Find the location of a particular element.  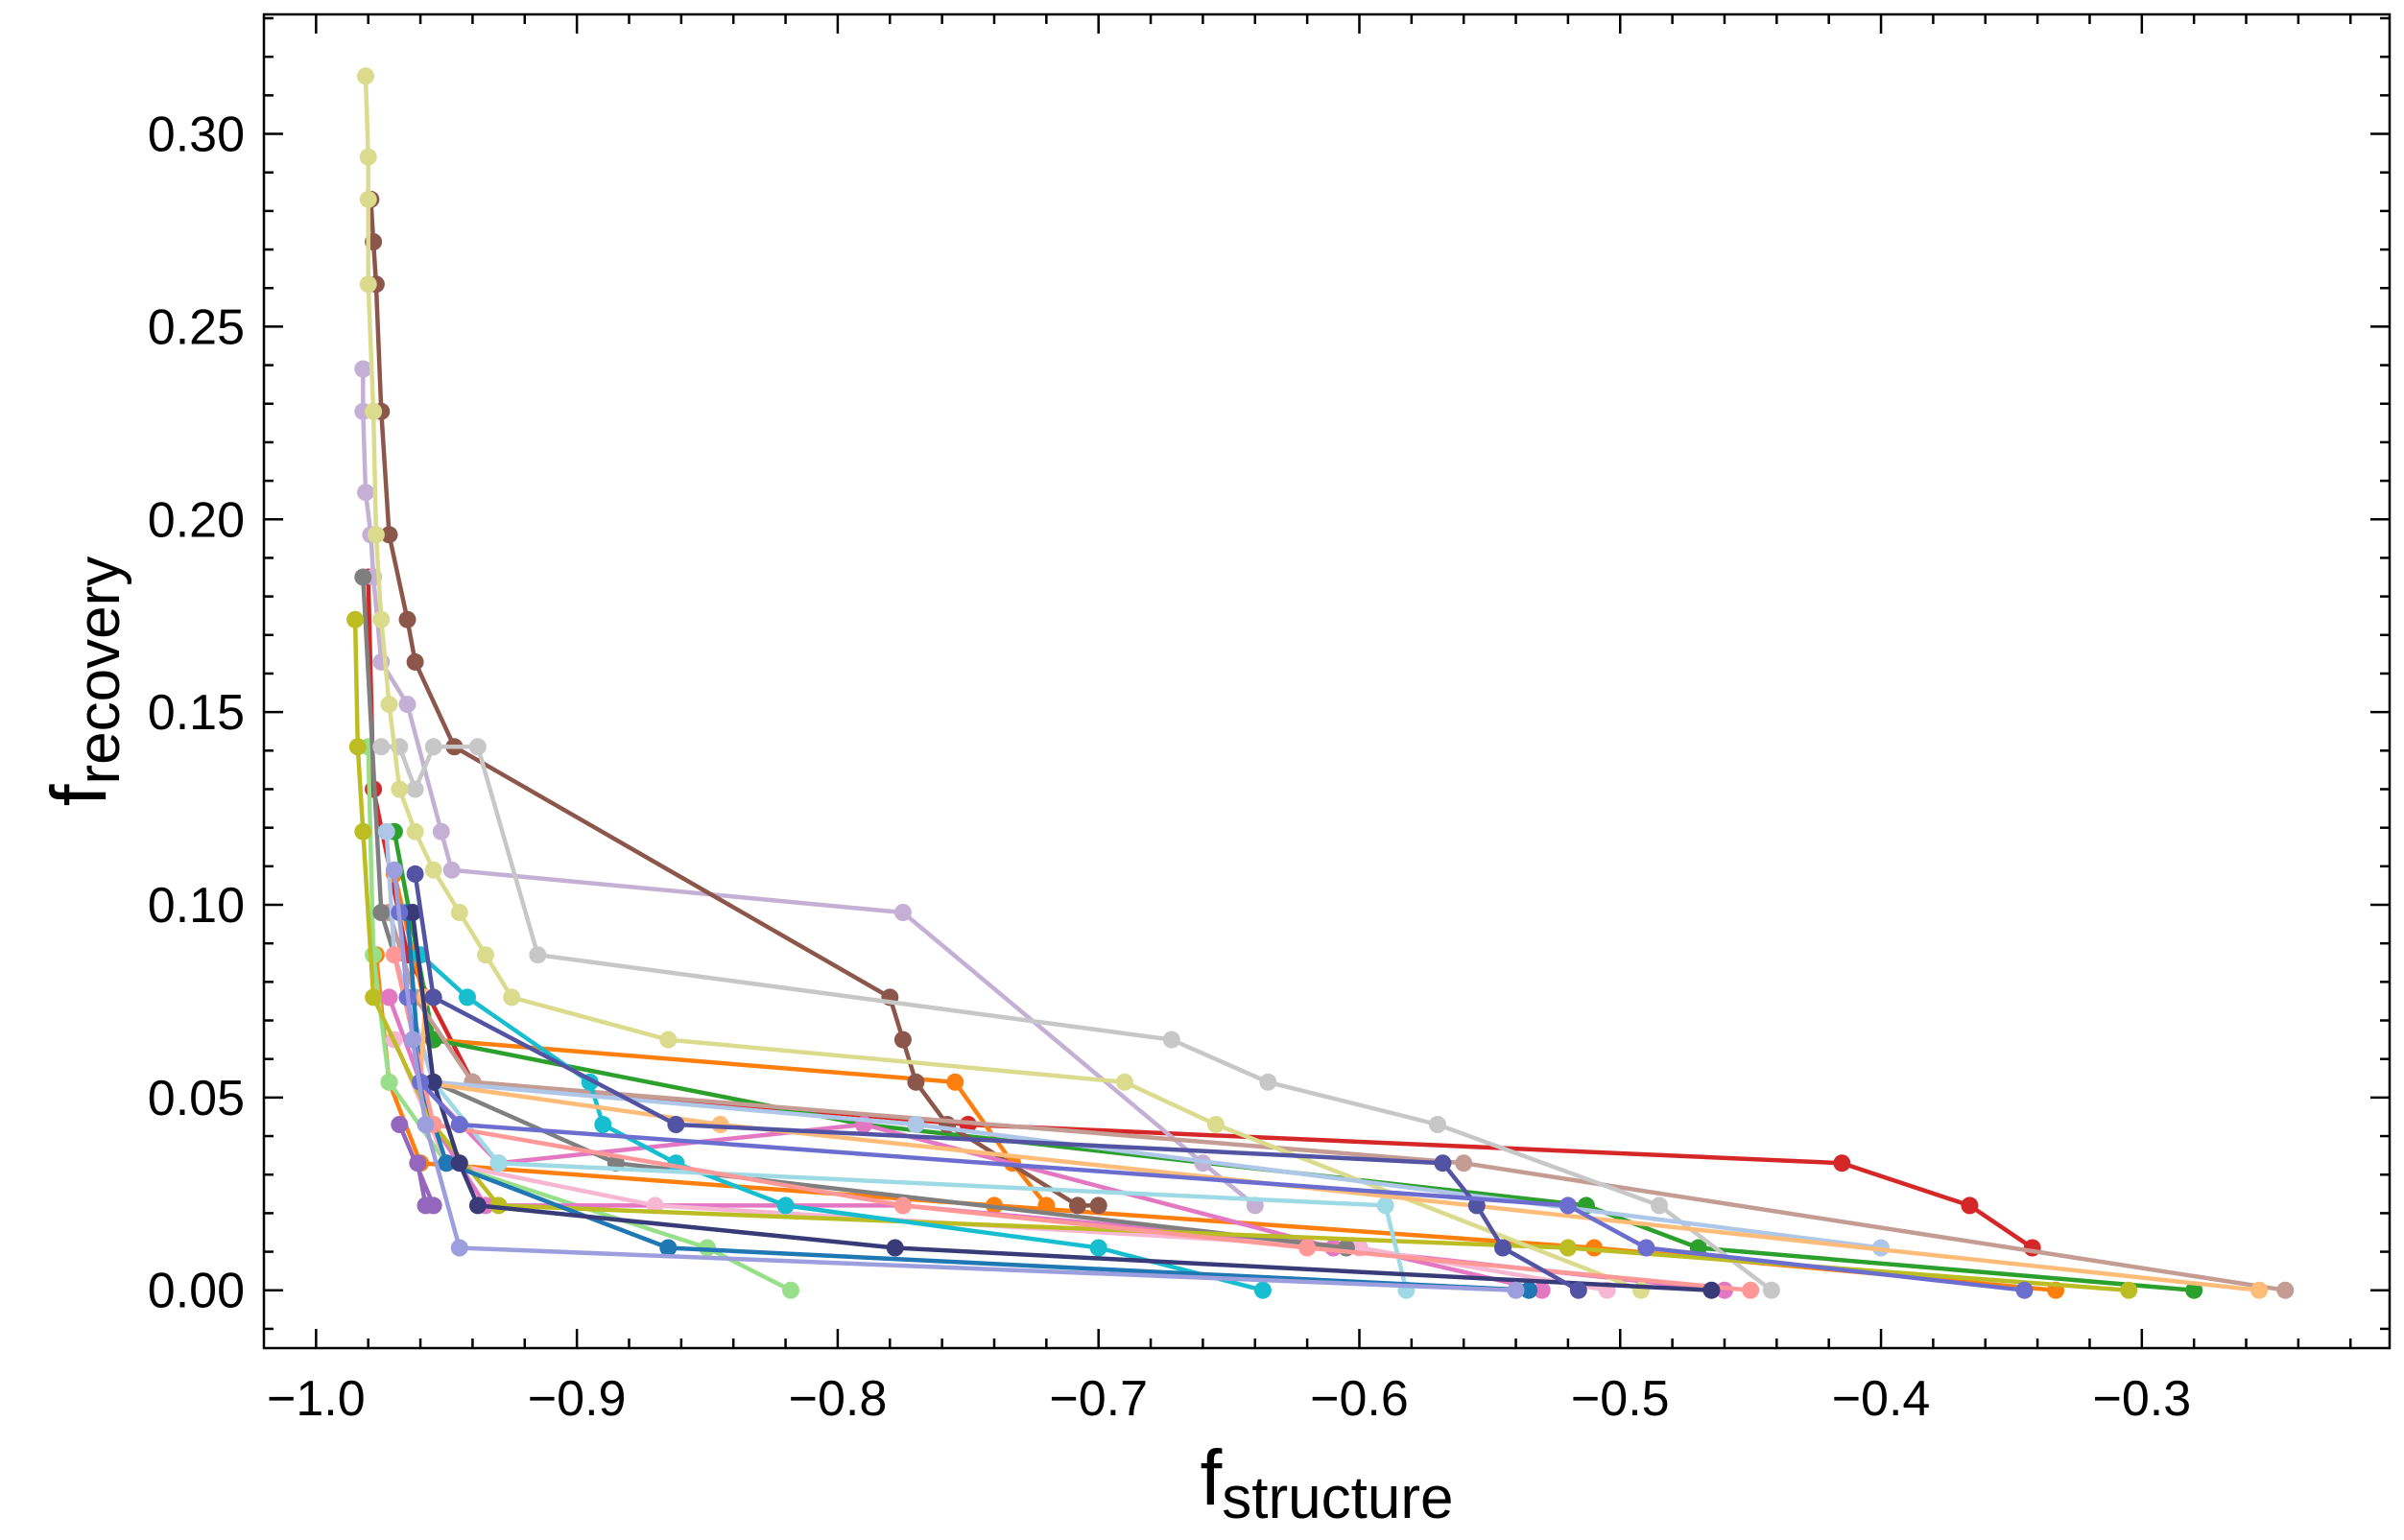

x-tick-label: −1.0 is located at coordinates (316, 1399).